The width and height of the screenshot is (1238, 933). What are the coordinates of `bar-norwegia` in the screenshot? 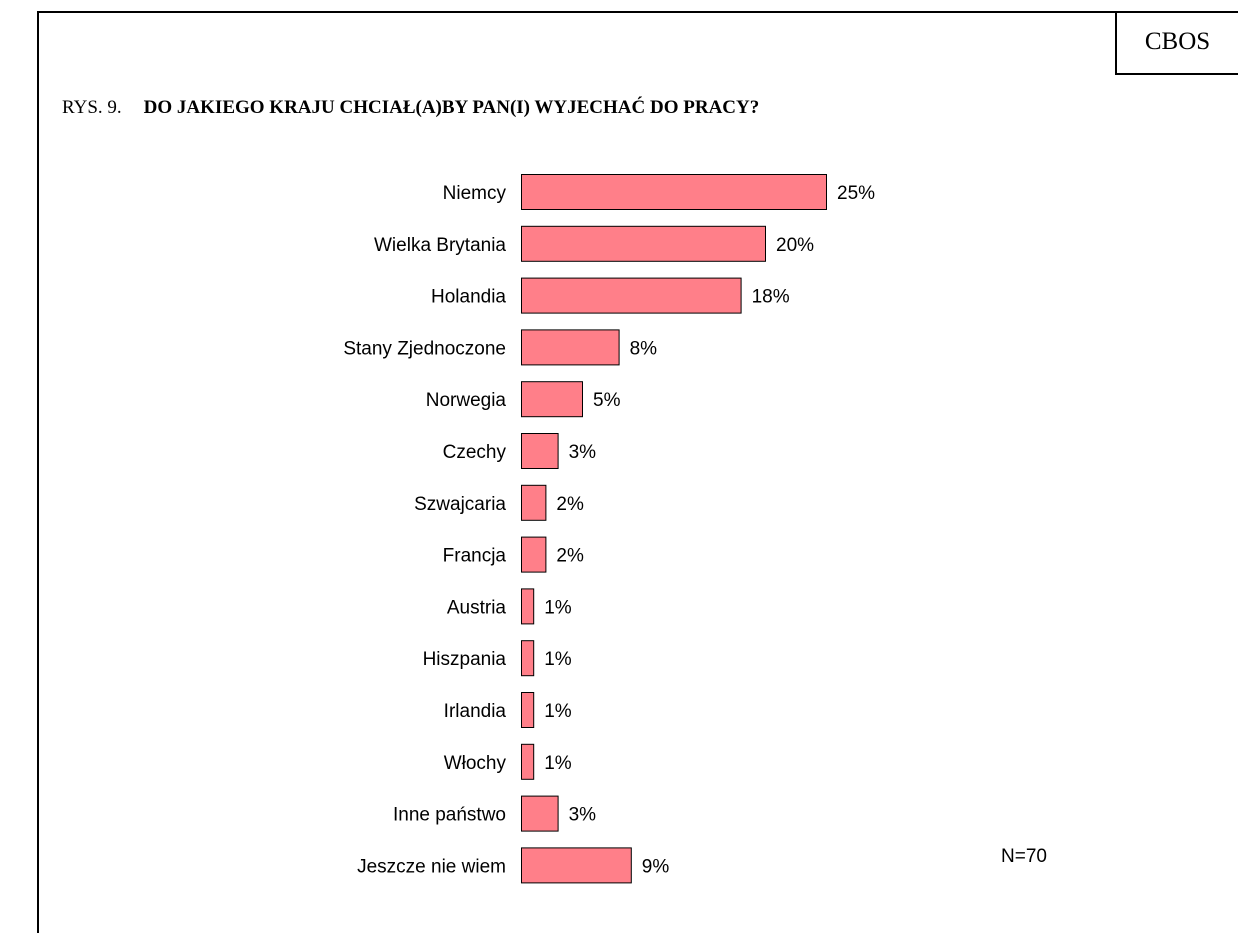 It's located at (552, 399).